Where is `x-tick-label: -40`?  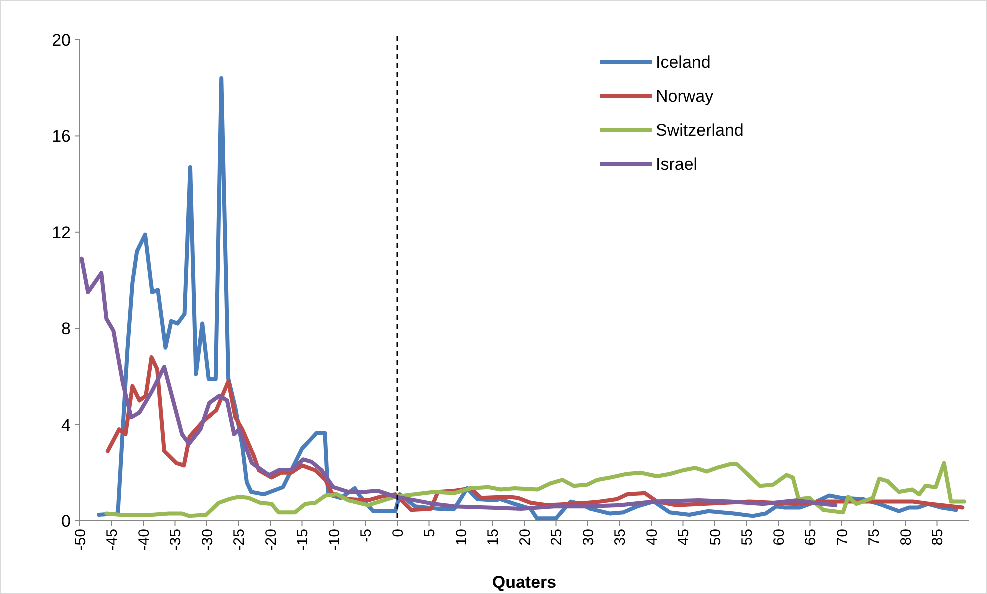
x-tick-label: -40 is located at coordinates (144, 540).